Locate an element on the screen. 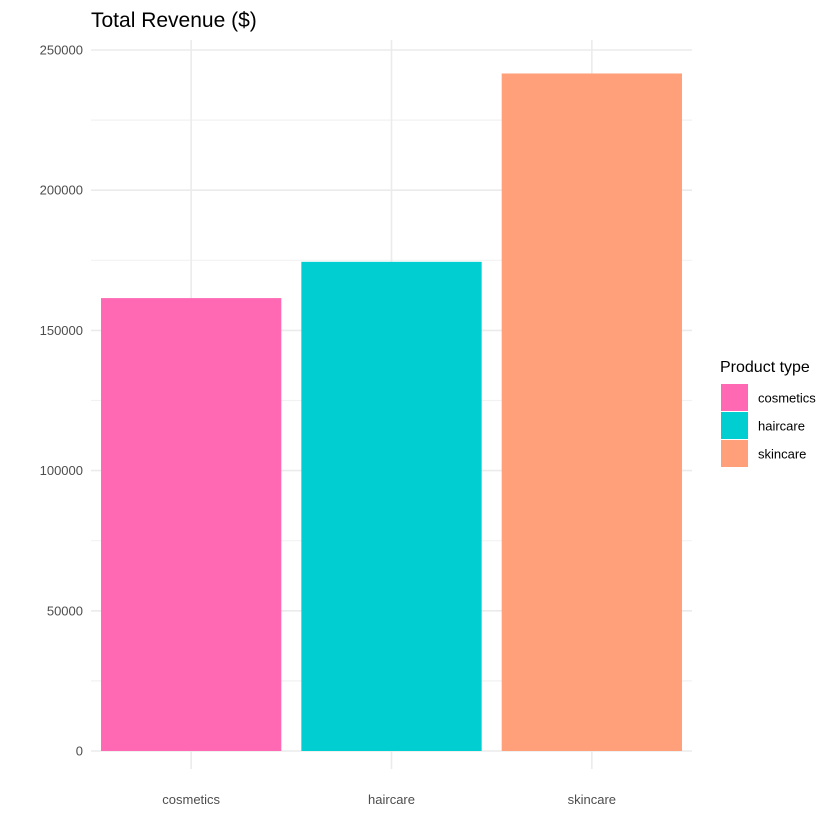 This screenshot has width=840, height=840. y-tick-label: 200000 is located at coordinates (61, 190).